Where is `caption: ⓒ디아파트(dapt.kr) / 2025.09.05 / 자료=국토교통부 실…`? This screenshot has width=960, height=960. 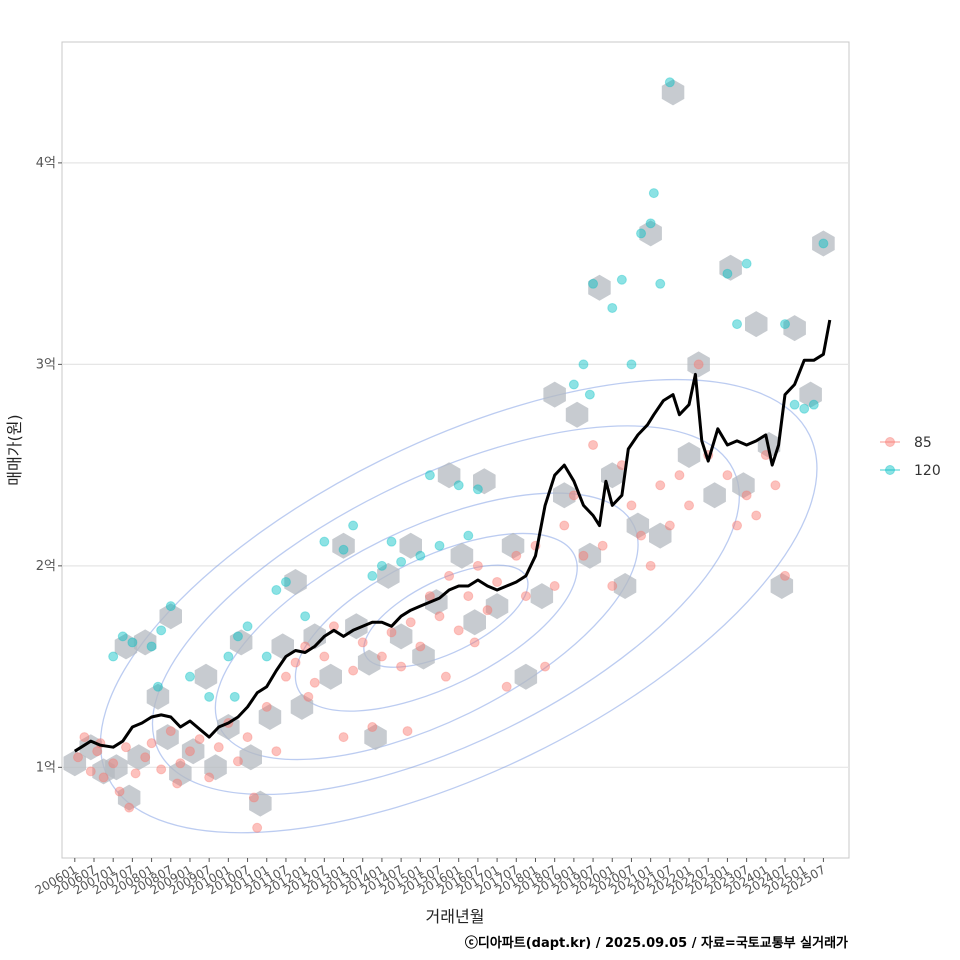 caption: ⓒ디아파트(dapt.kr) / 2025.09.05 / 자료=국토교통부 실… is located at coordinates (656, 943).